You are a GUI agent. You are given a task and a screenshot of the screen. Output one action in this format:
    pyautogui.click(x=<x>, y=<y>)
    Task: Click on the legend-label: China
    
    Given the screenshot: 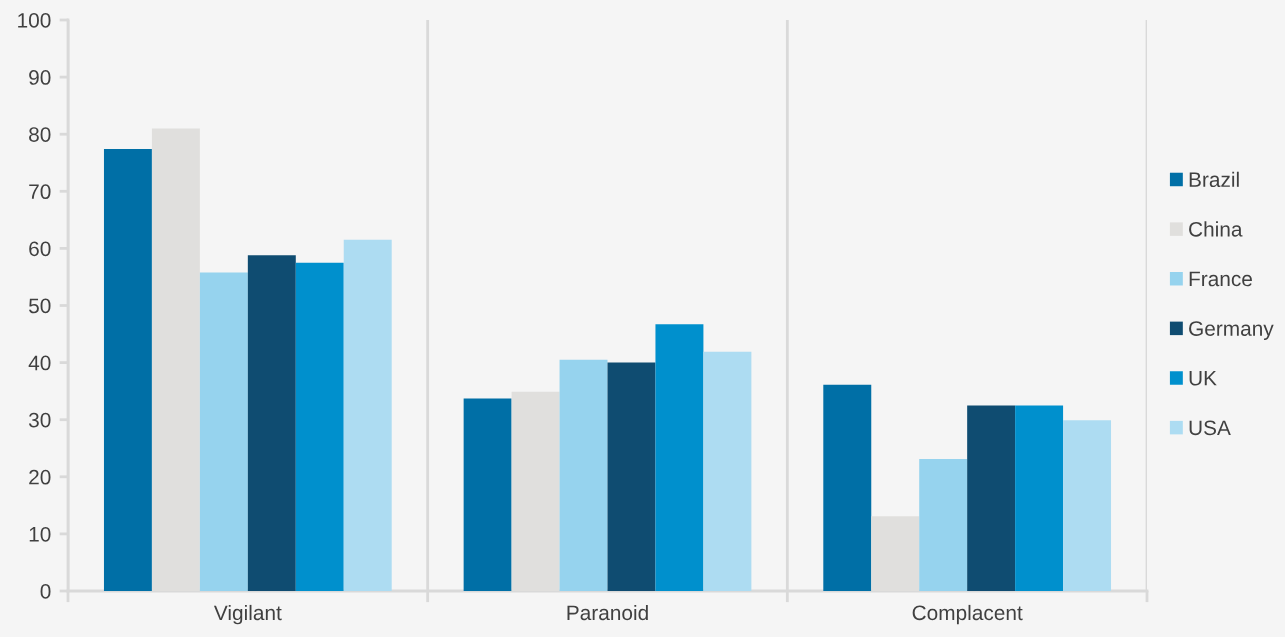 What is the action you would take?
    pyautogui.click(x=1216, y=229)
    